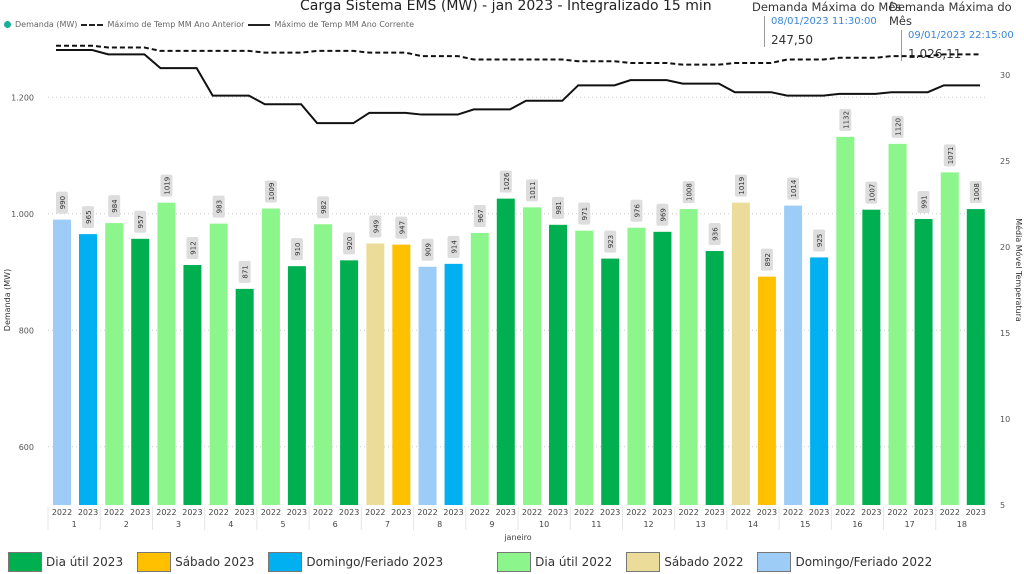  I want to click on card-date: 08/01/2023 11:30:00, so click(824, 21).